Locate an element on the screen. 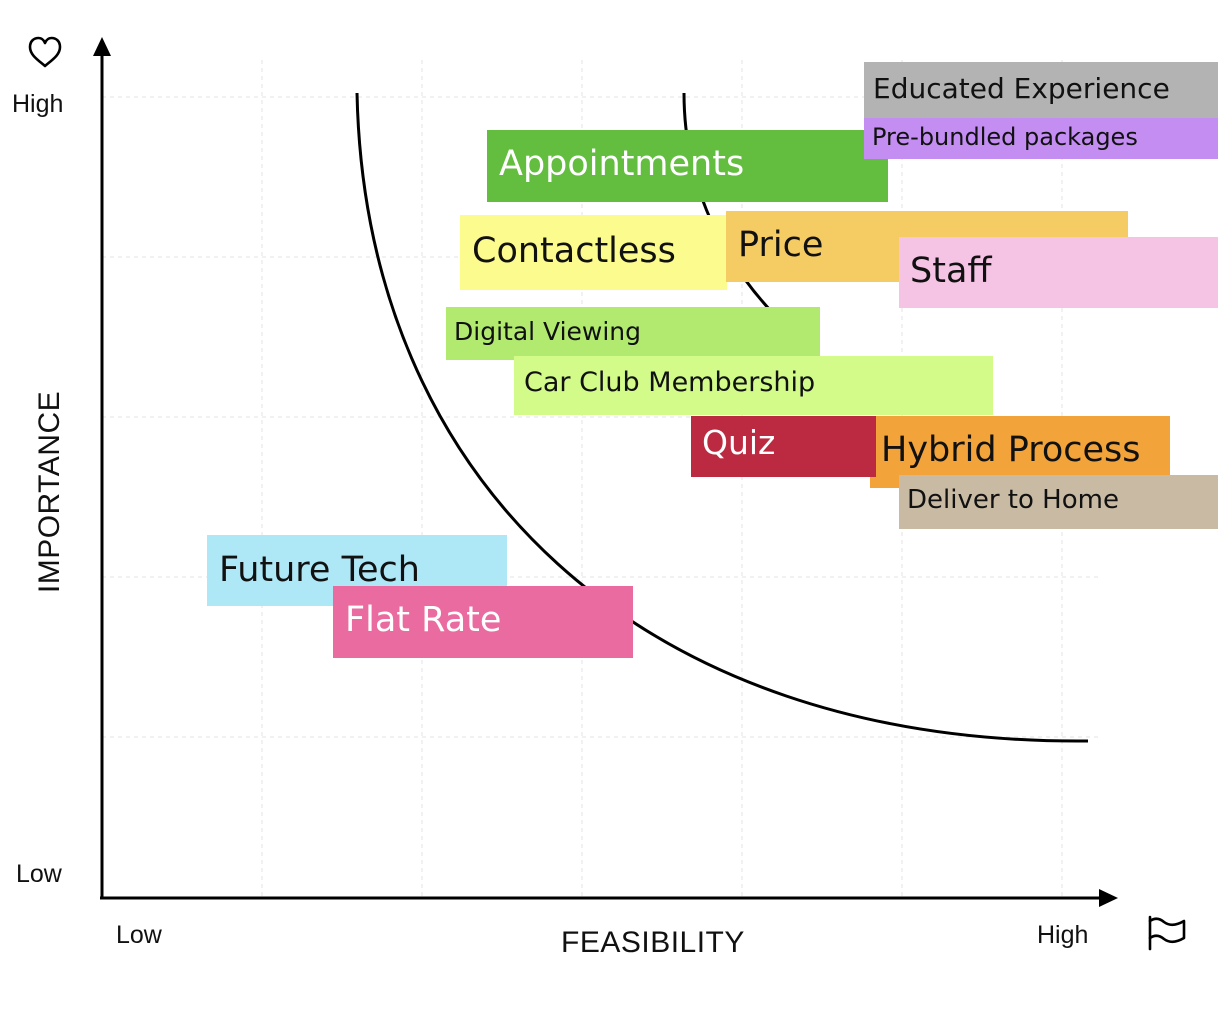 This screenshot has width=1218, height=1012. y-axis-arrowhead is located at coordinates (102, 46).